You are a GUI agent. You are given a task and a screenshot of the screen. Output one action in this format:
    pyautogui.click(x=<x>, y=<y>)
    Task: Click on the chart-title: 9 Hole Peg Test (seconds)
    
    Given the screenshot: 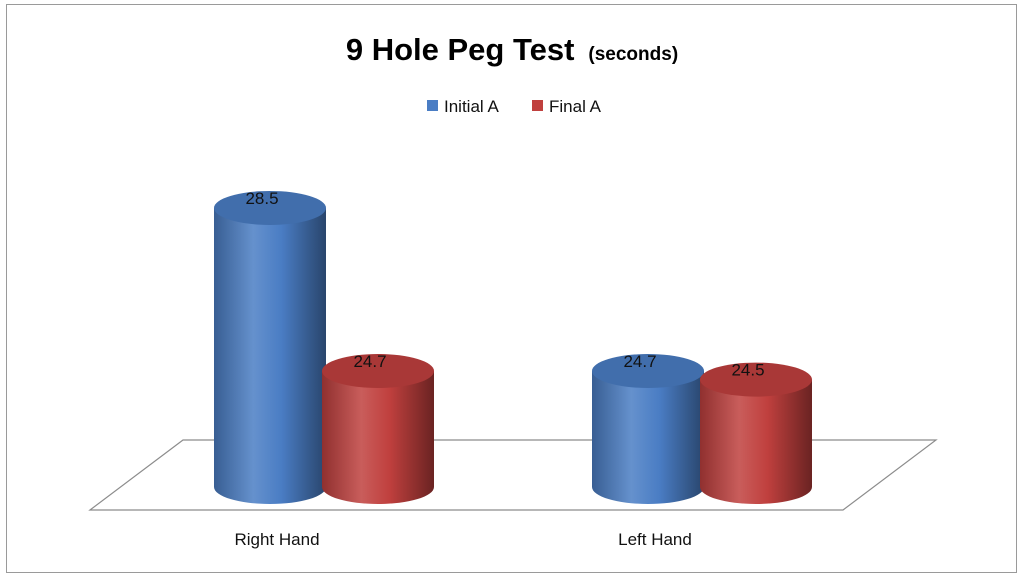 What is the action you would take?
    pyautogui.click(x=512, y=49)
    